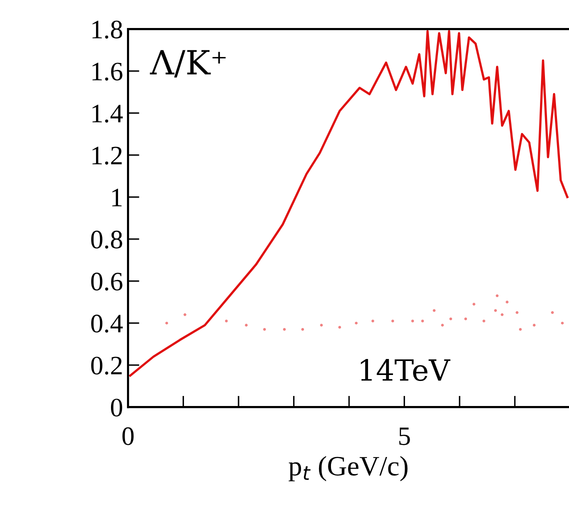  I want to click on y-tick-label: 0.2, so click(106, 365).